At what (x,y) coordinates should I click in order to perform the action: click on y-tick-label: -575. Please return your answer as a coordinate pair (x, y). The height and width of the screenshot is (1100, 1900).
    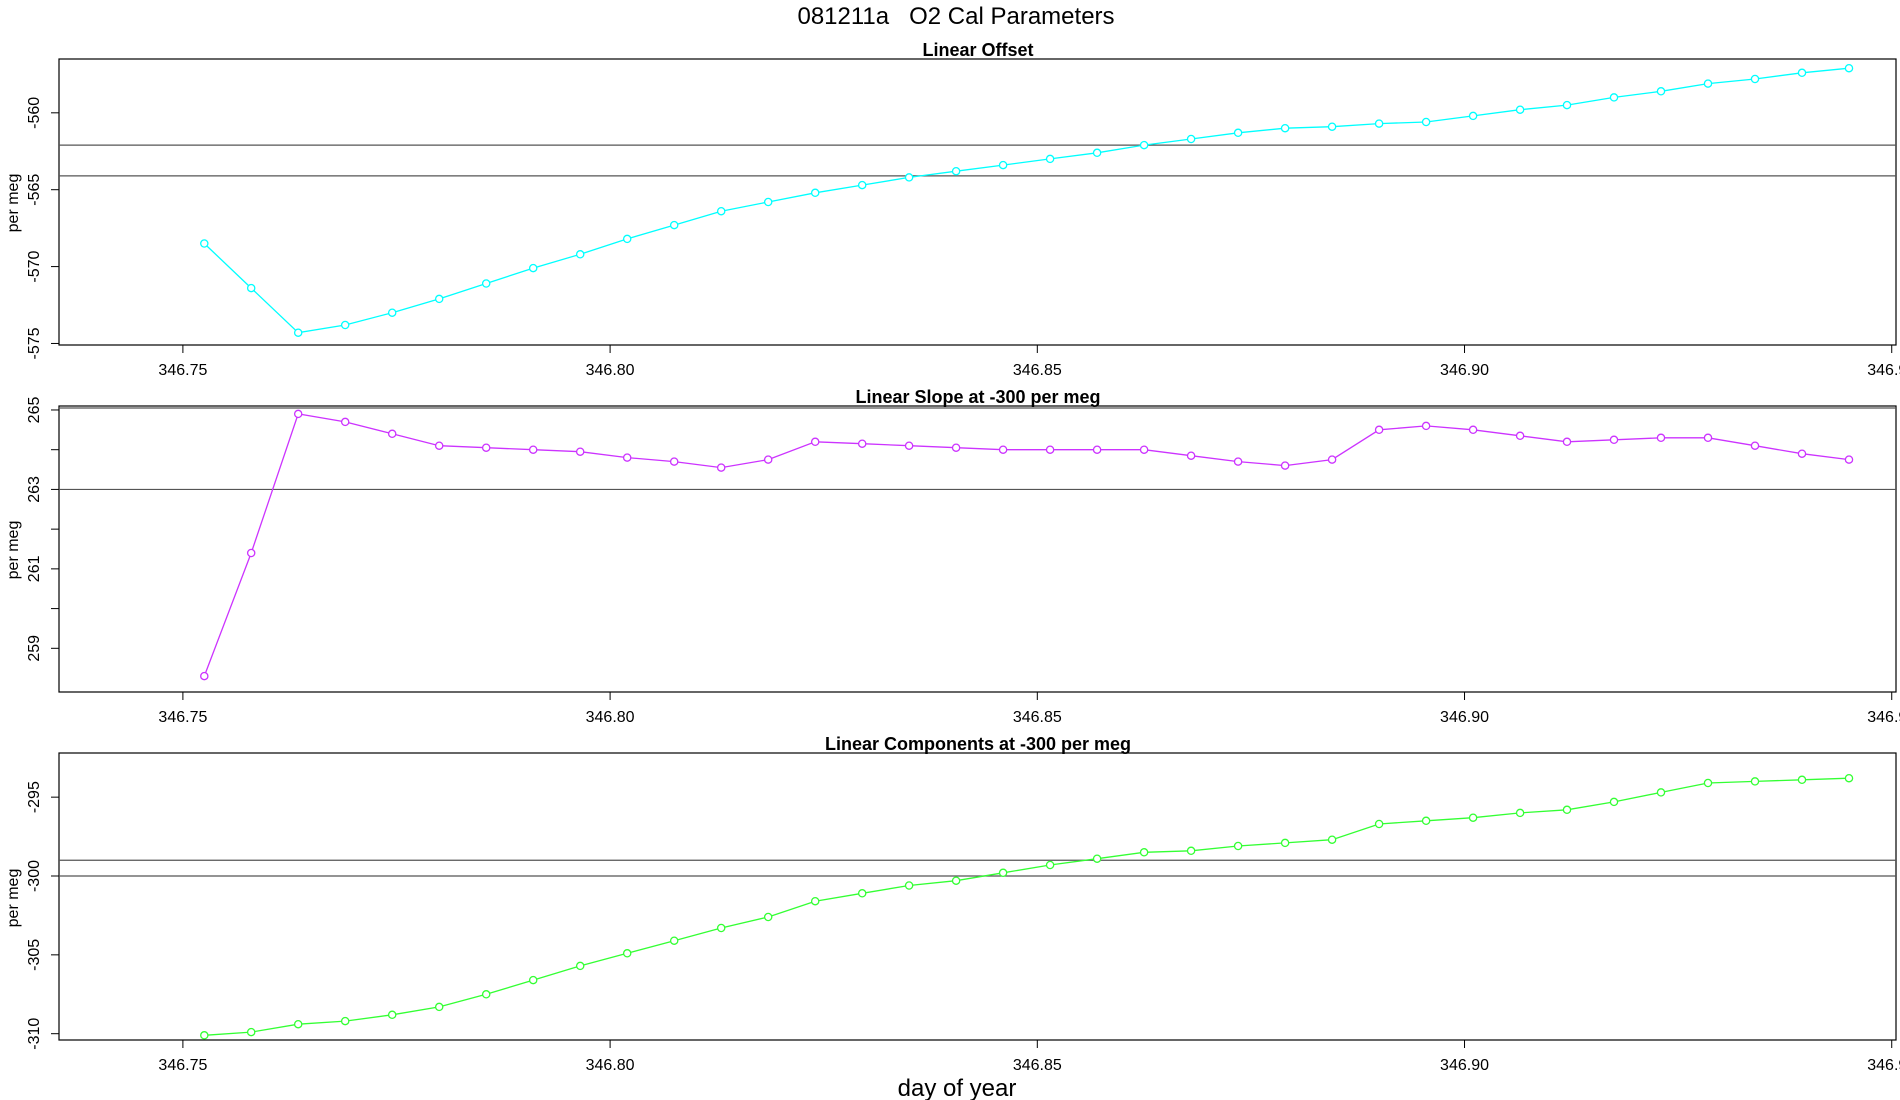
    Looking at the image, I should click on (34, 343).